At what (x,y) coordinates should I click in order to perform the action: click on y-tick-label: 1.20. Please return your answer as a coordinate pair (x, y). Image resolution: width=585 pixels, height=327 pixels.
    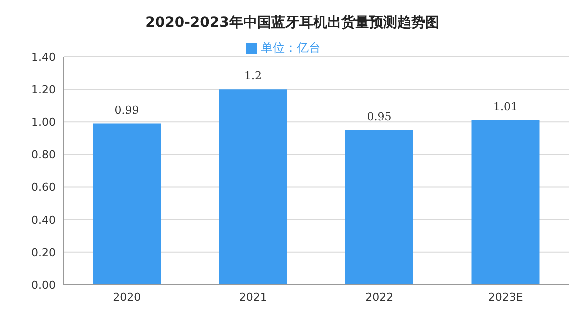
    Looking at the image, I should click on (44, 89).